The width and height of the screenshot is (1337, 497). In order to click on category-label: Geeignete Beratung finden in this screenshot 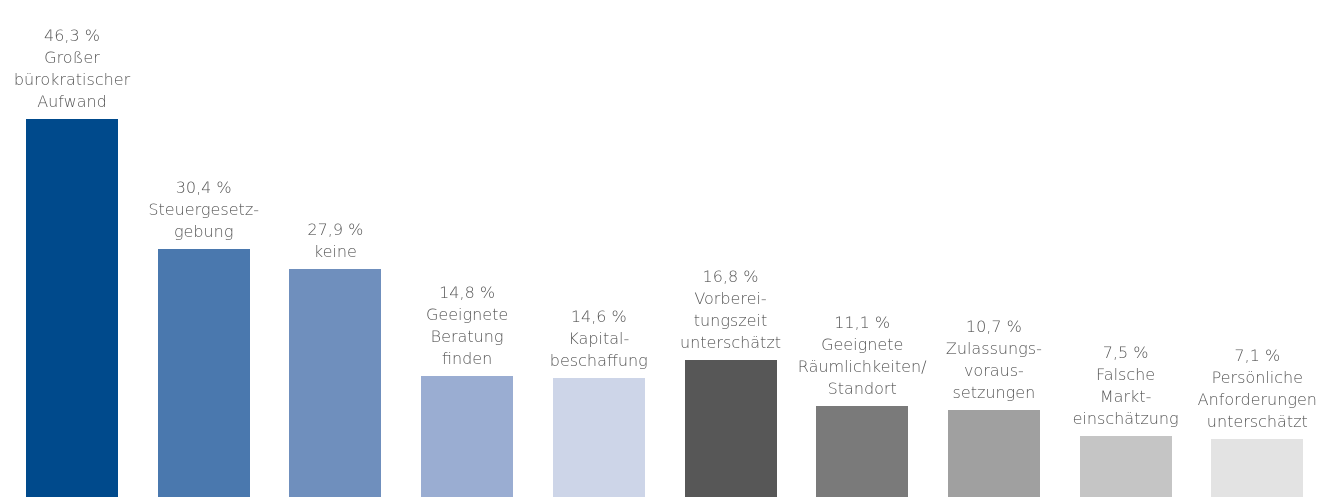, I will do `click(467, 337)`.